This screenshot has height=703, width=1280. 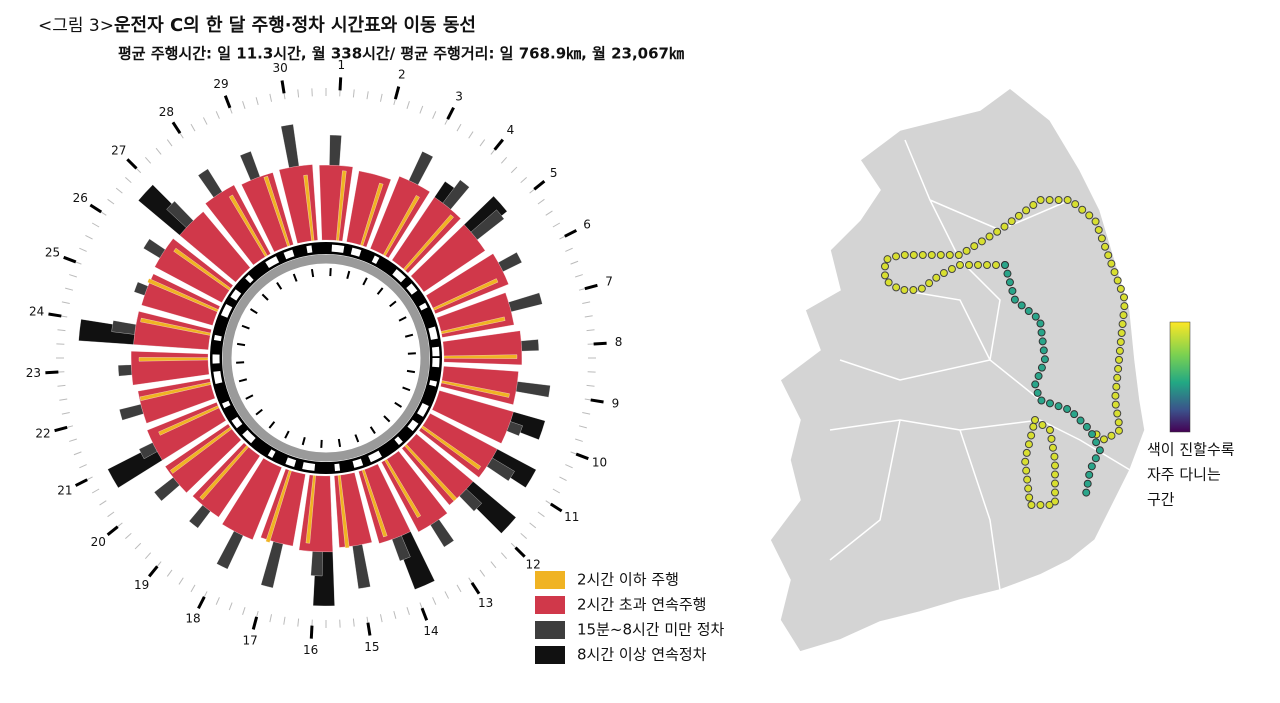 What do you see at coordinates (609, 282) in the screenshot?
I see `day-label: 7` at bounding box center [609, 282].